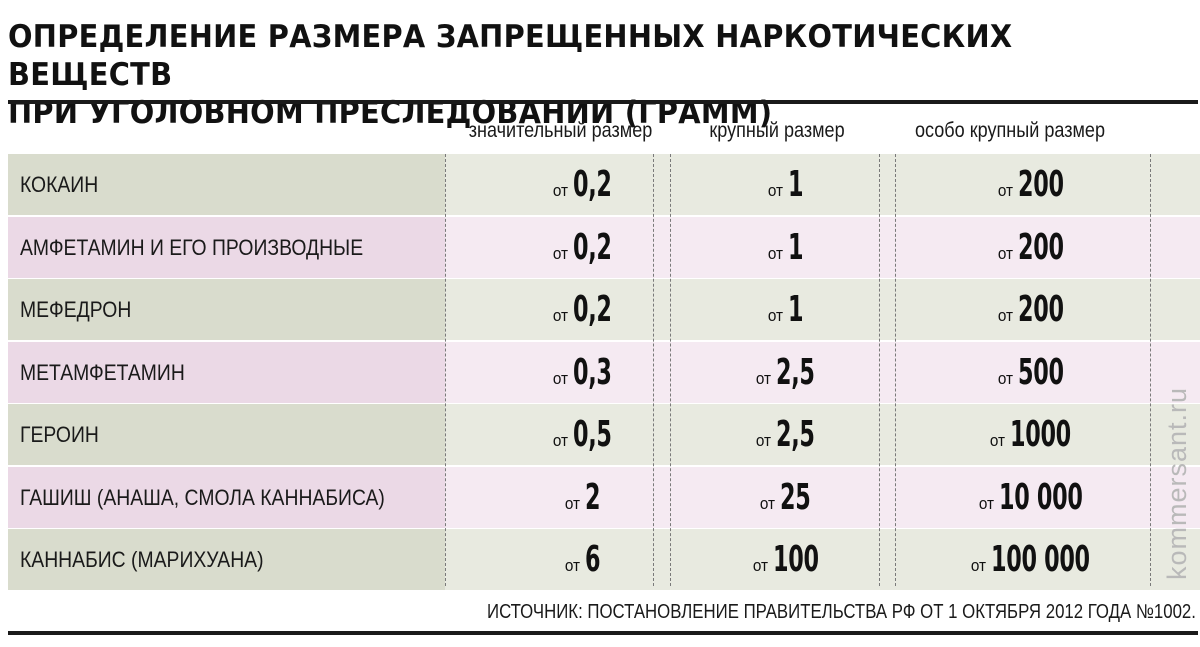 Image resolution: width=1200 pixels, height=647 pixels. I want to click on drug-name: КОКАИН, so click(59, 184).